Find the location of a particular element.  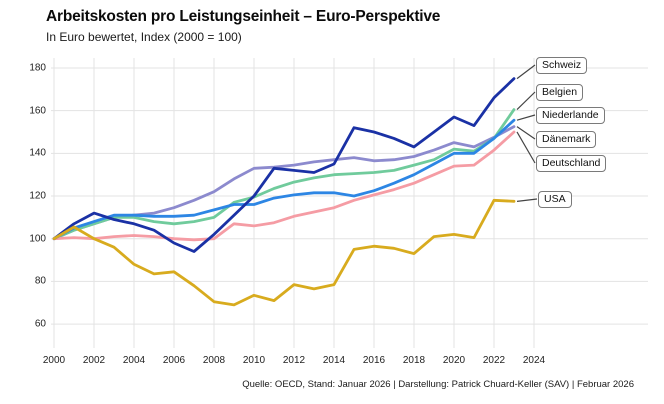

x-tick-label: 2024 is located at coordinates (534, 360).